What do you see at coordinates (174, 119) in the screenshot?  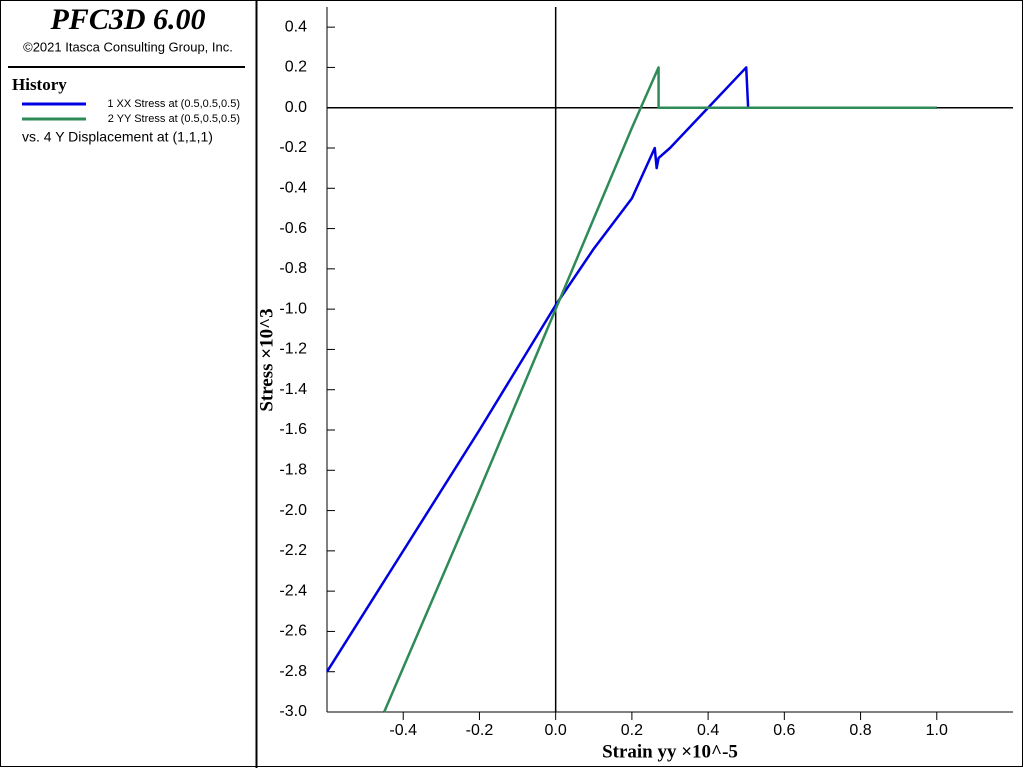 I see `legend-label: 2 YY Stress at (0.5,0.5,0.5)` at bounding box center [174, 119].